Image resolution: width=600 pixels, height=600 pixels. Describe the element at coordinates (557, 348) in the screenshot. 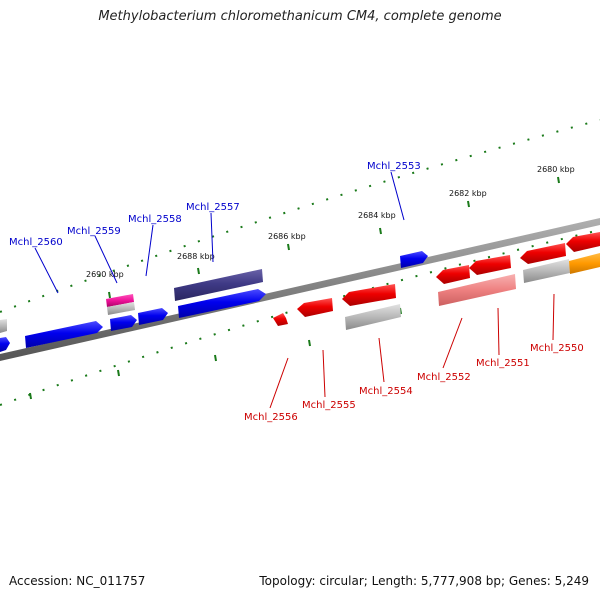

I see `gene-label-2550: Mchl_2550` at that location.